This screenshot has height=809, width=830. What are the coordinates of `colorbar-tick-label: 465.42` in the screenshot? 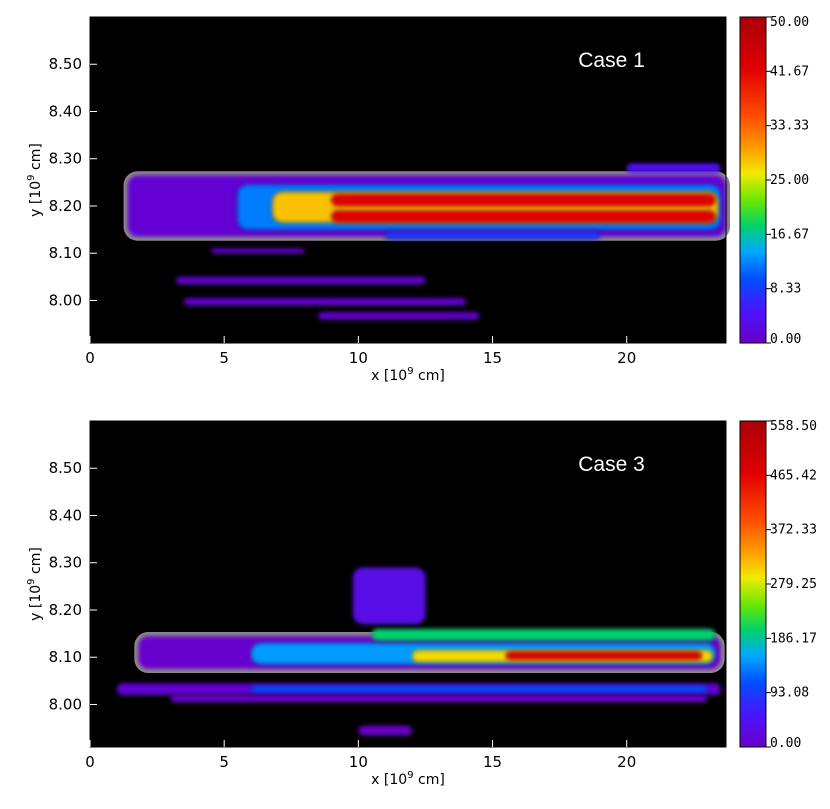 It's located at (793, 475).